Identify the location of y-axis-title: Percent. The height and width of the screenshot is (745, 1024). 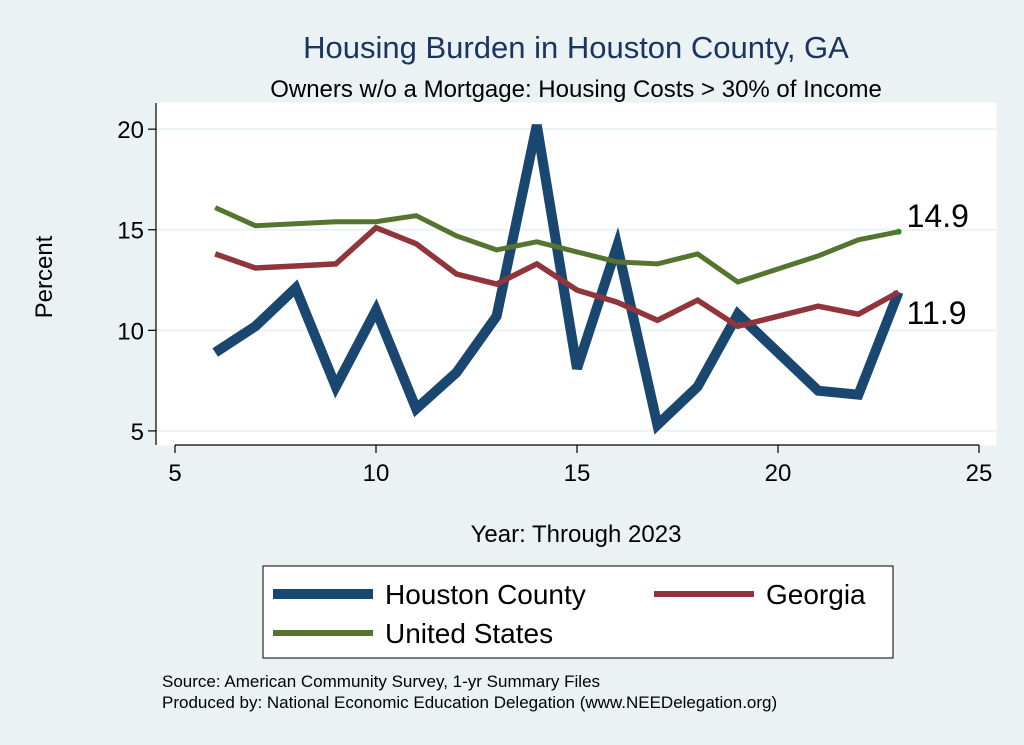
(44, 276).